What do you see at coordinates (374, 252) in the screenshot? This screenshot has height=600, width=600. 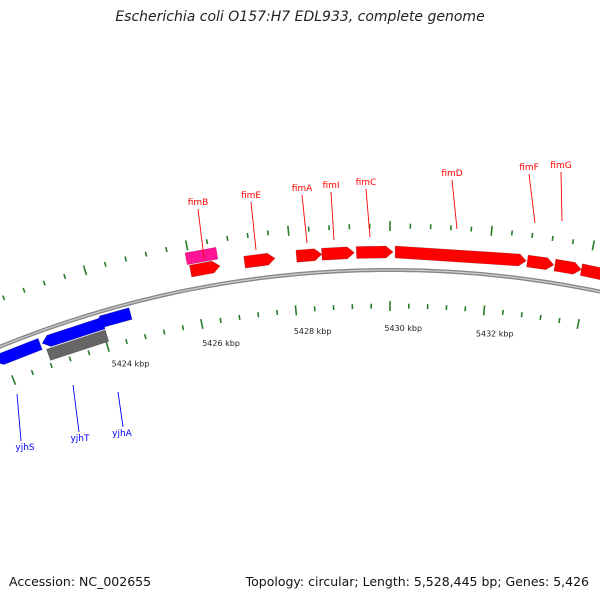 I see `gene-arrow-fimC` at bounding box center [374, 252].